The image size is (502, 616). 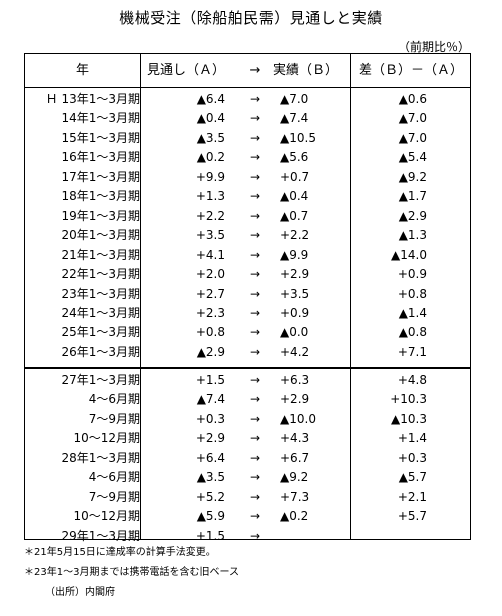 What do you see at coordinates (210, 351) in the screenshot?
I see `cell-forecast: ▲2.9` at bounding box center [210, 351].